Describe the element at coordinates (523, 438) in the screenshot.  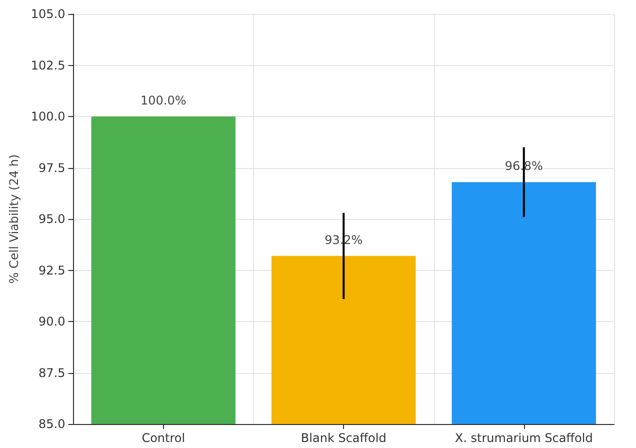
I see `x-tick-label: X. strumarium Scaffold` at that location.